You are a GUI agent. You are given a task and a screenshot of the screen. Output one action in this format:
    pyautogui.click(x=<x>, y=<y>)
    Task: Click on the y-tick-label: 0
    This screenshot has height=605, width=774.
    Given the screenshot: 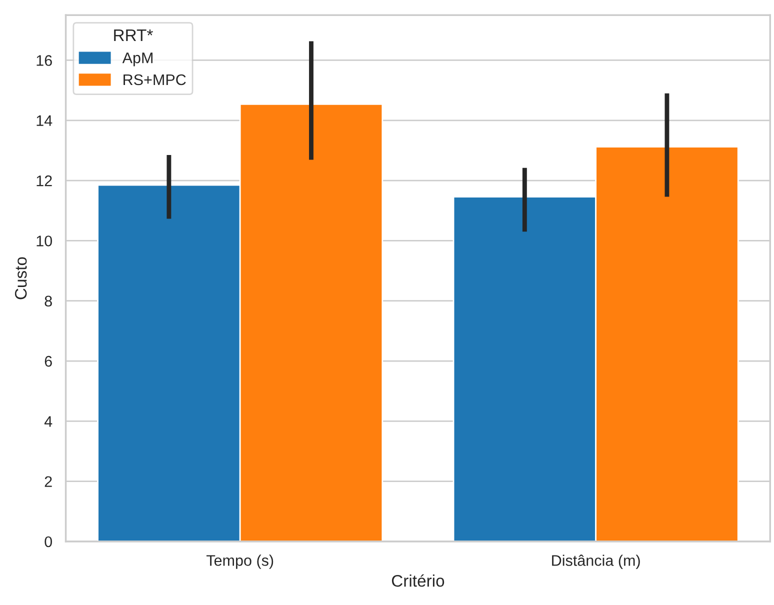 What is the action you would take?
    pyautogui.click(x=48, y=542)
    